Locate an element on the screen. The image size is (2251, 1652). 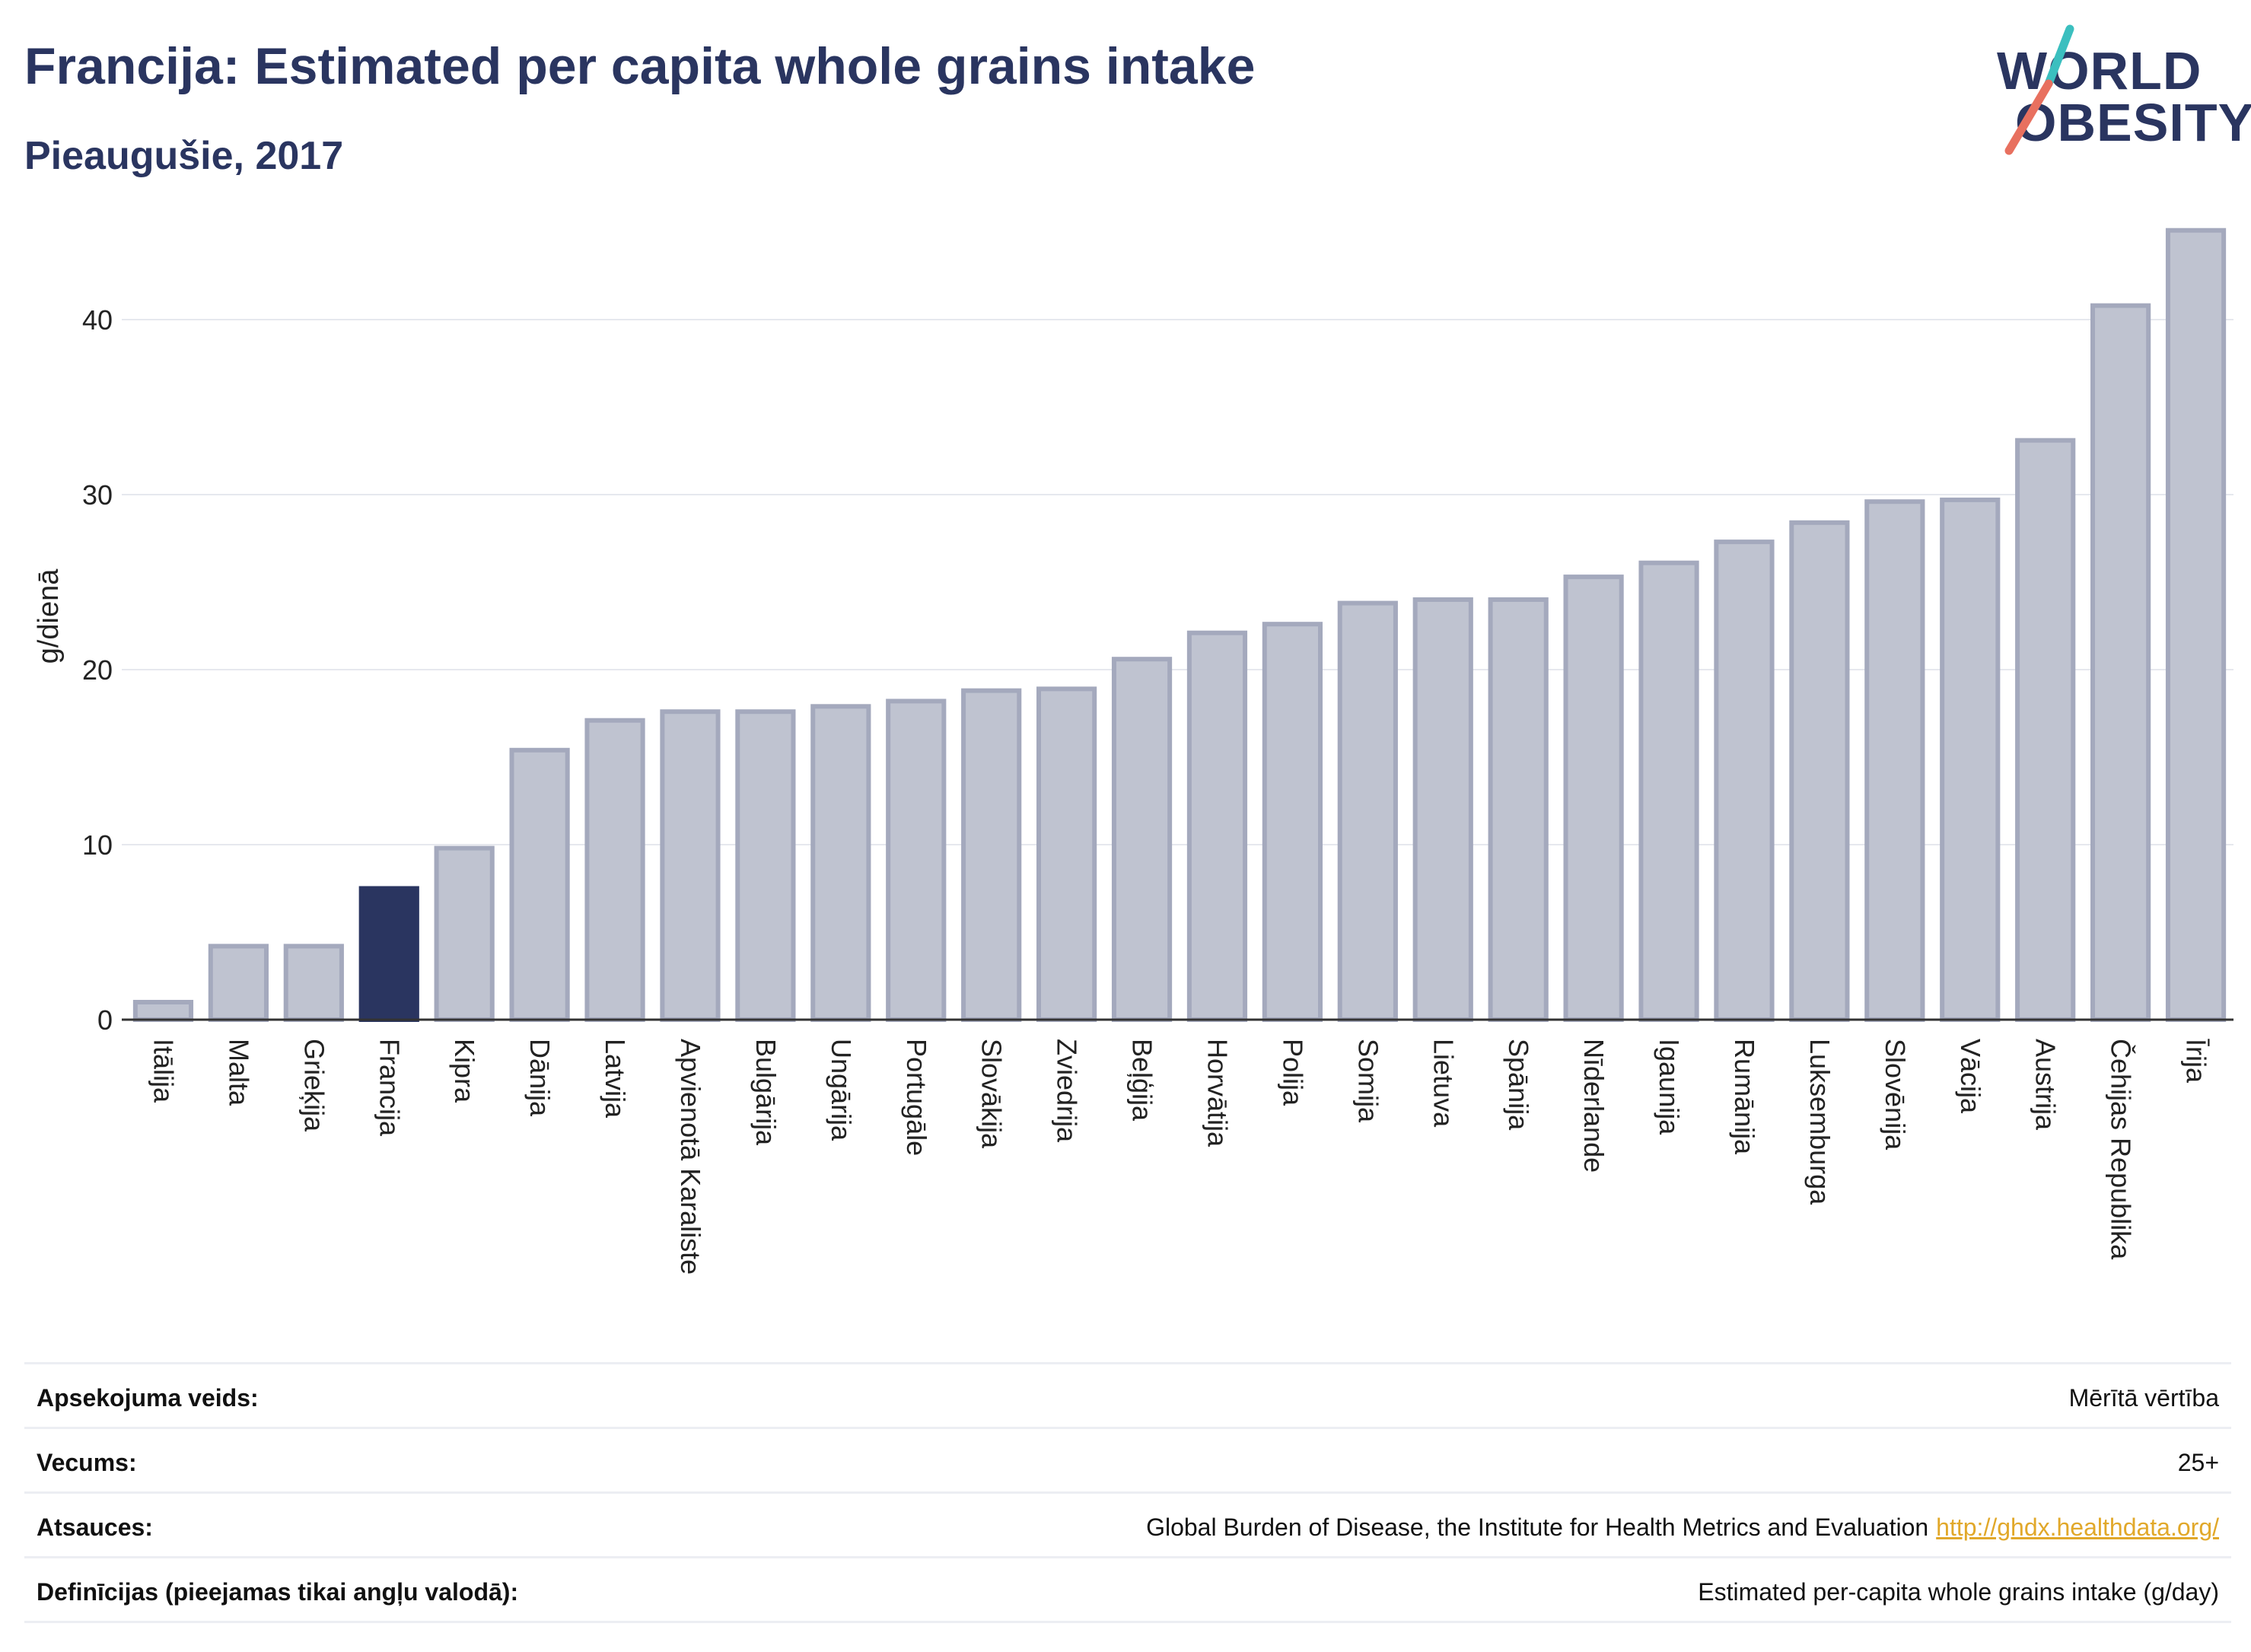
x-tick-label: Beļģija is located at coordinates (1142, 1080).